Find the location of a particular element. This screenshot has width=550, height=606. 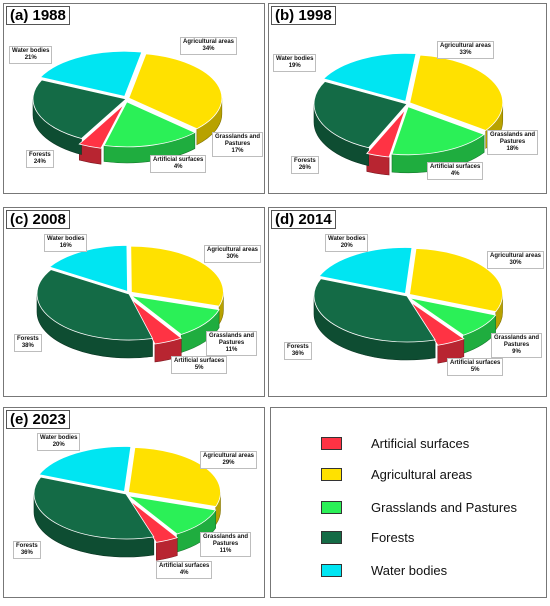

label-grasslands: Grasslands and Pastures 17% is located at coordinates (238, 144).